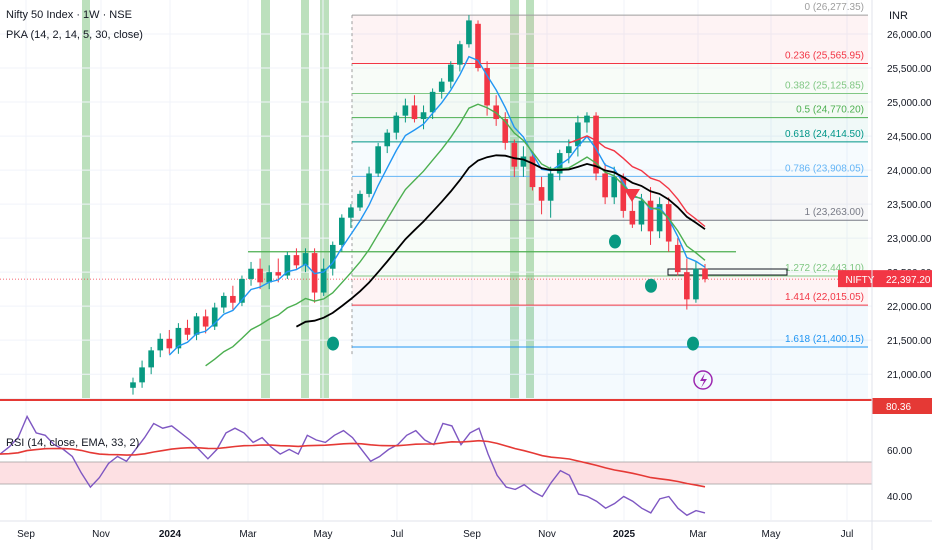  I want to click on time-tick-11: Jul, so click(847, 534).